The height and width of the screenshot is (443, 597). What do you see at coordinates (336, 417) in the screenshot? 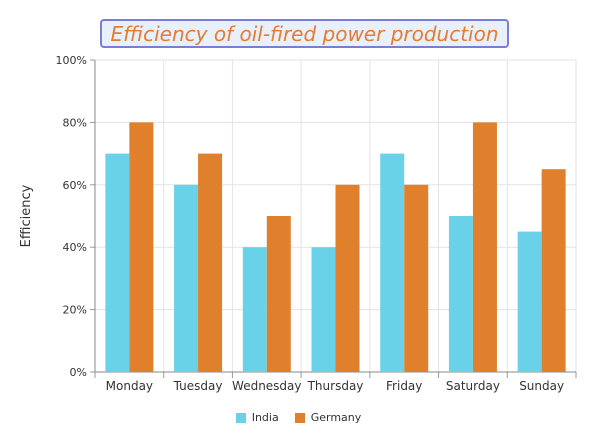
I see `legend-label-germany: Germany` at bounding box center [336, 417].